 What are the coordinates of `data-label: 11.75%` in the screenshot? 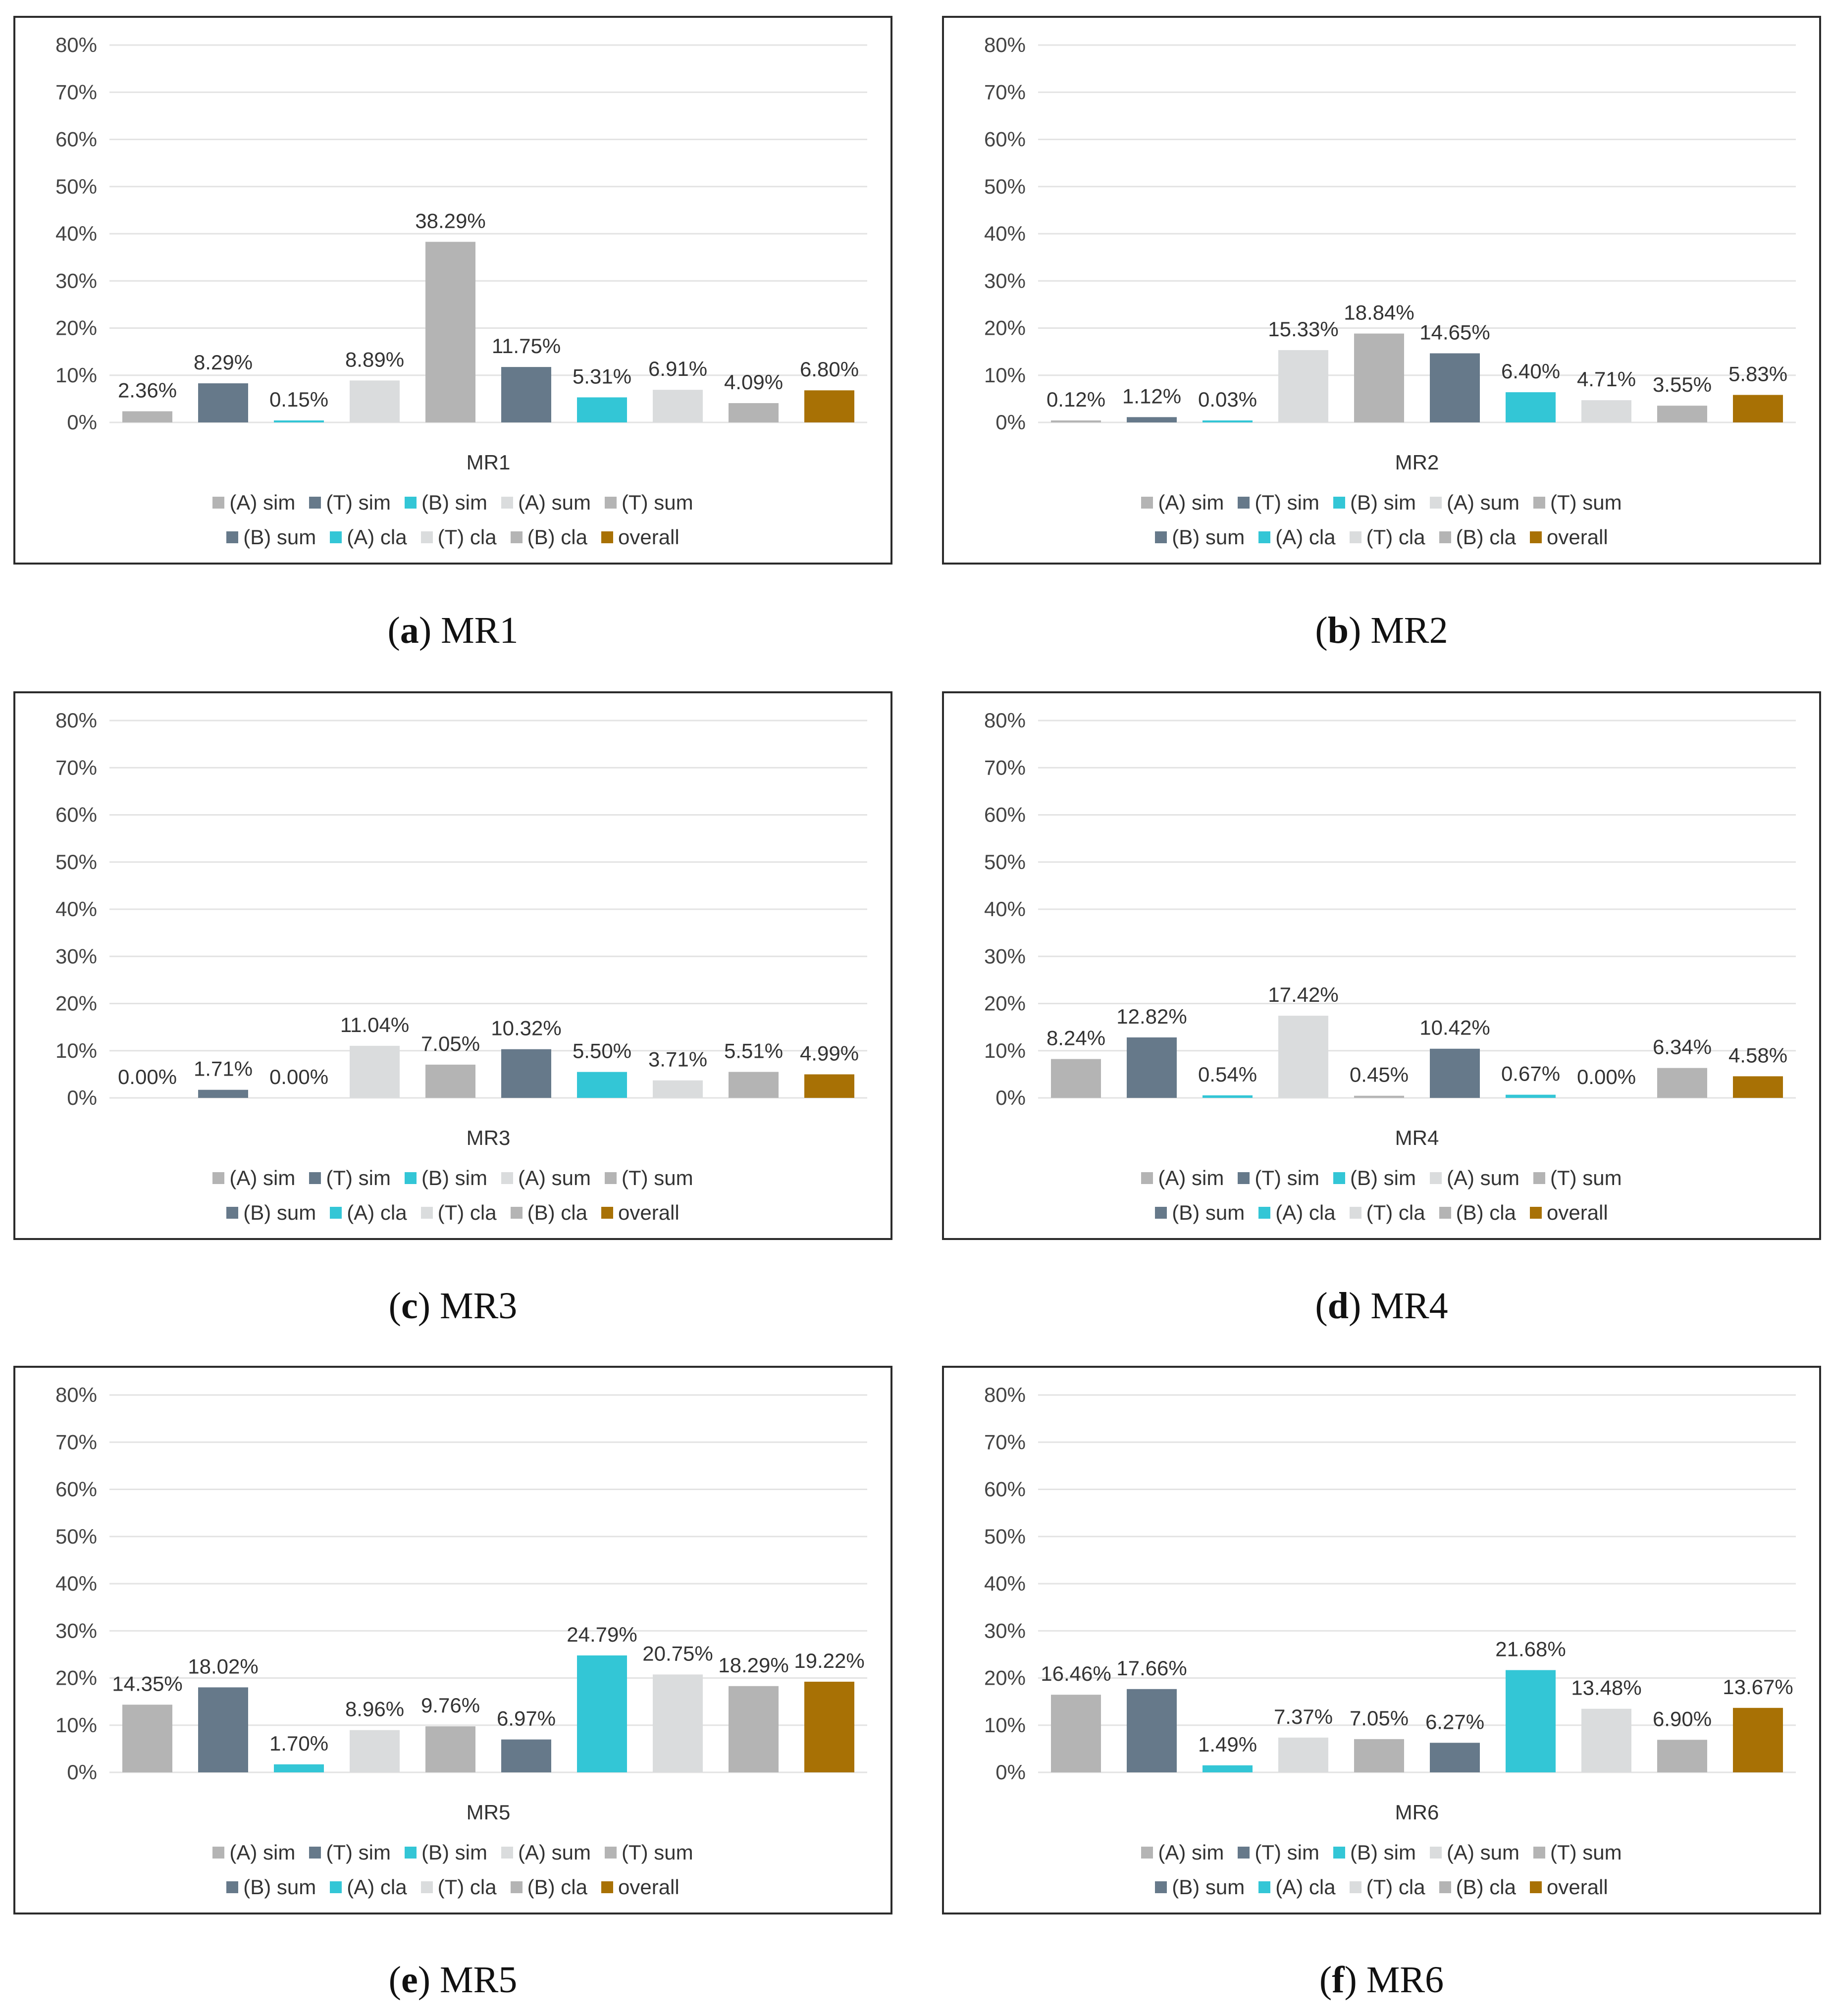 It's located at (526, 346).